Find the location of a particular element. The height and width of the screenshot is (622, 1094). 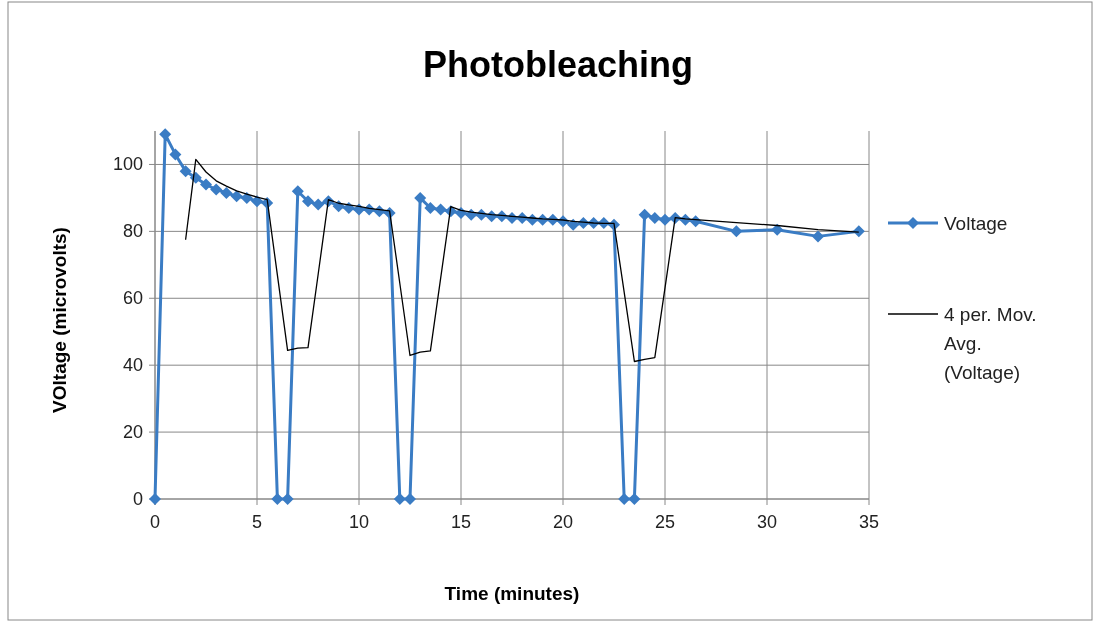

x-tick-label: 5 is located at coordinates (257, 522).